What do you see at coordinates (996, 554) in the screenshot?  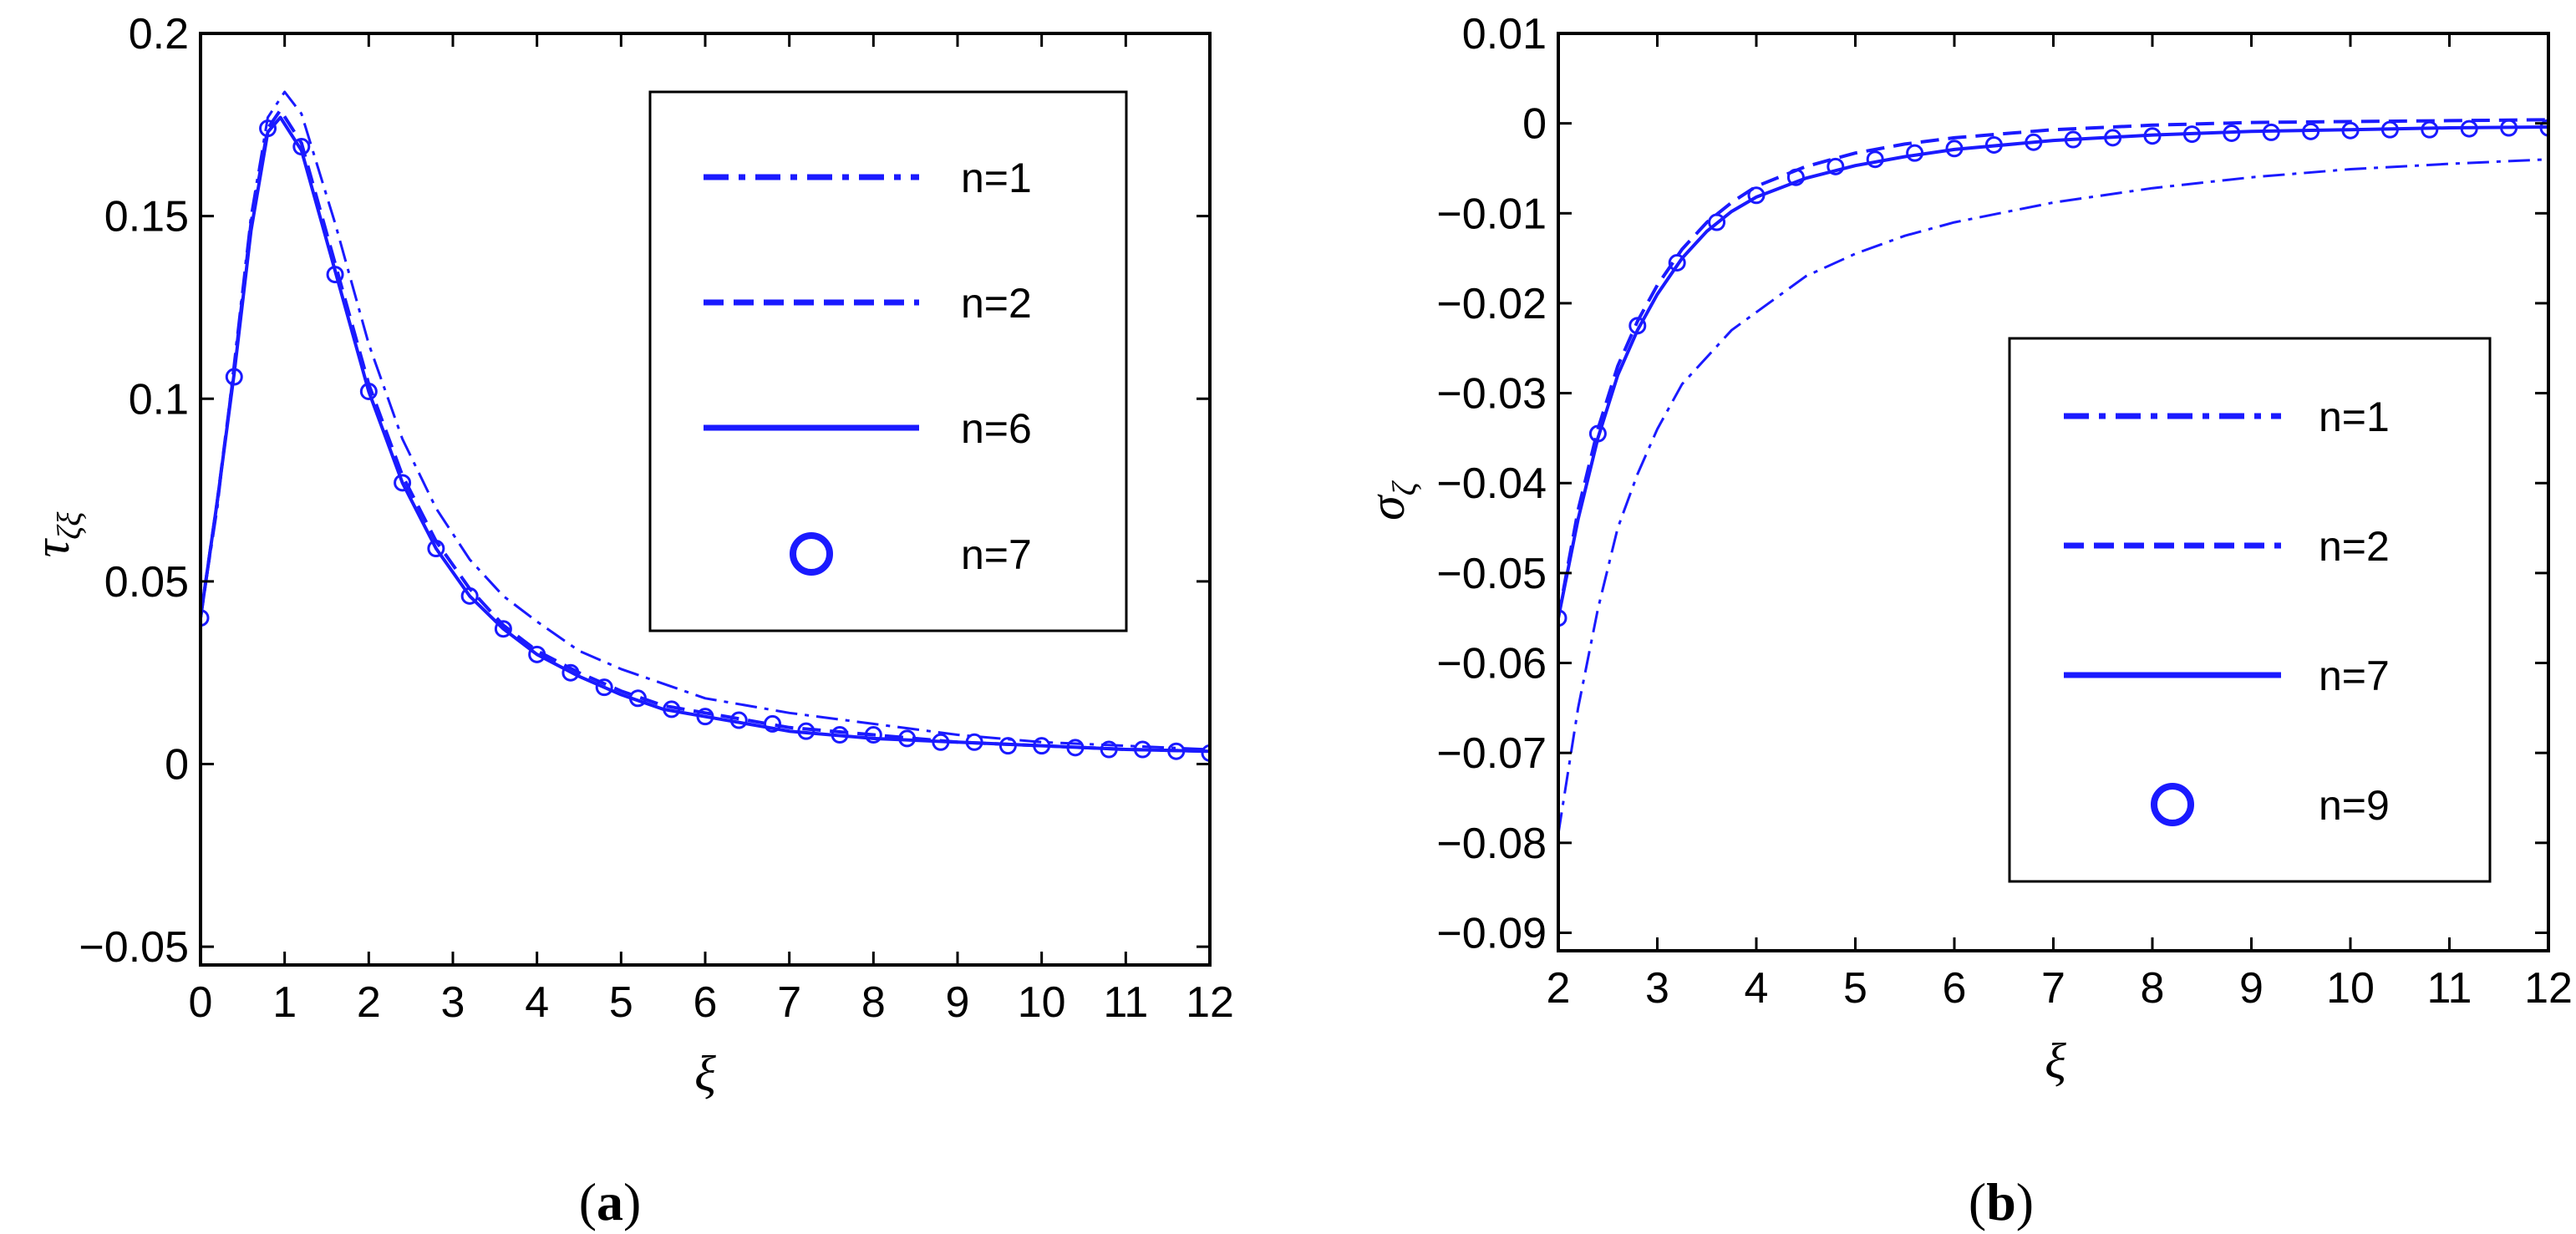 I see `legend-label: n=7` at bounding box center [996, 554].